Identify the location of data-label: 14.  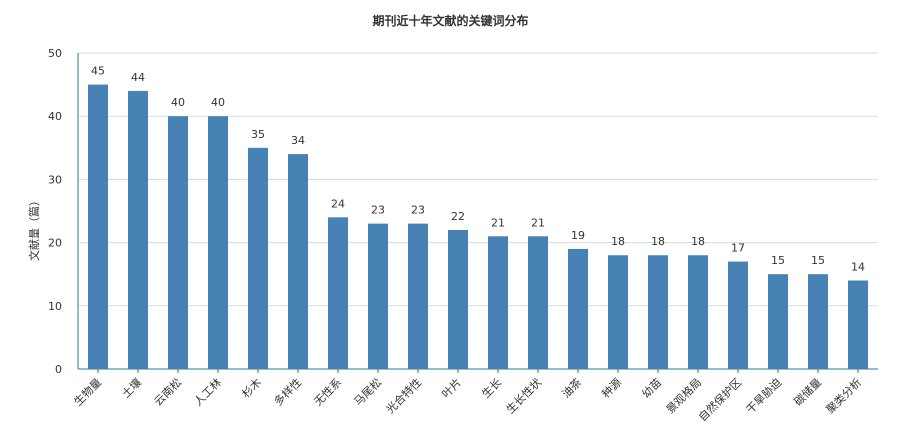
(858, 267).